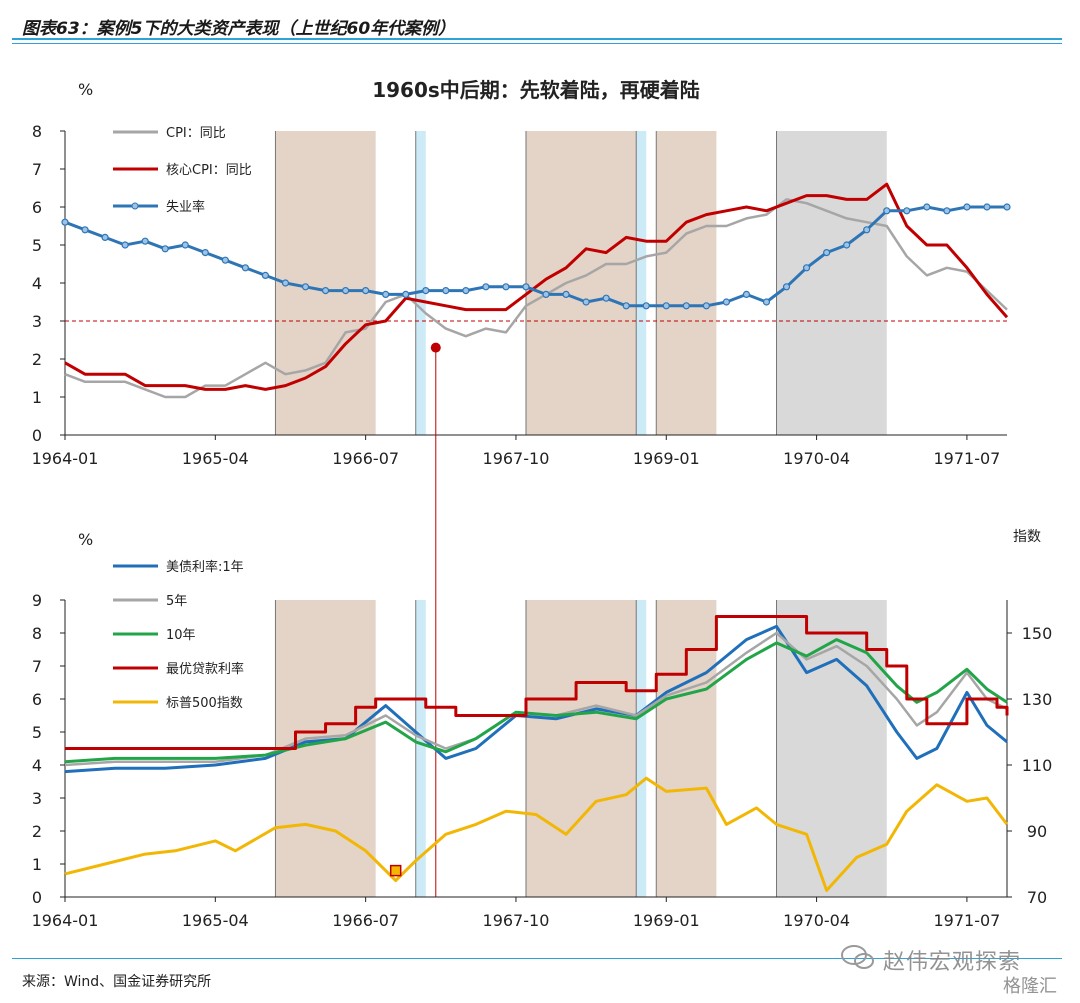 The height and width of the screenshot is (1003, 1080). I want to click on footer-rule, so click(537, 958).